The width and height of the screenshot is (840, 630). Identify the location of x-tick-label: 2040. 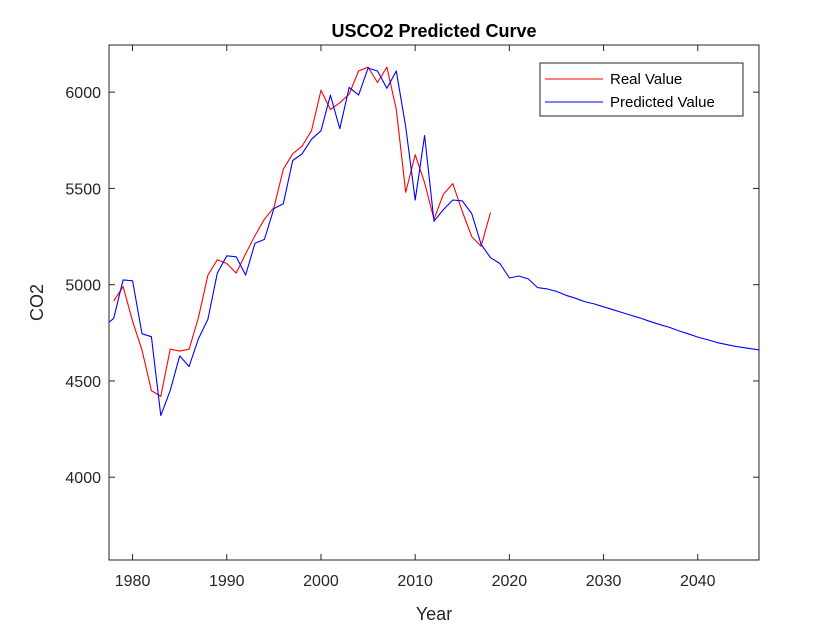
(698, 581).